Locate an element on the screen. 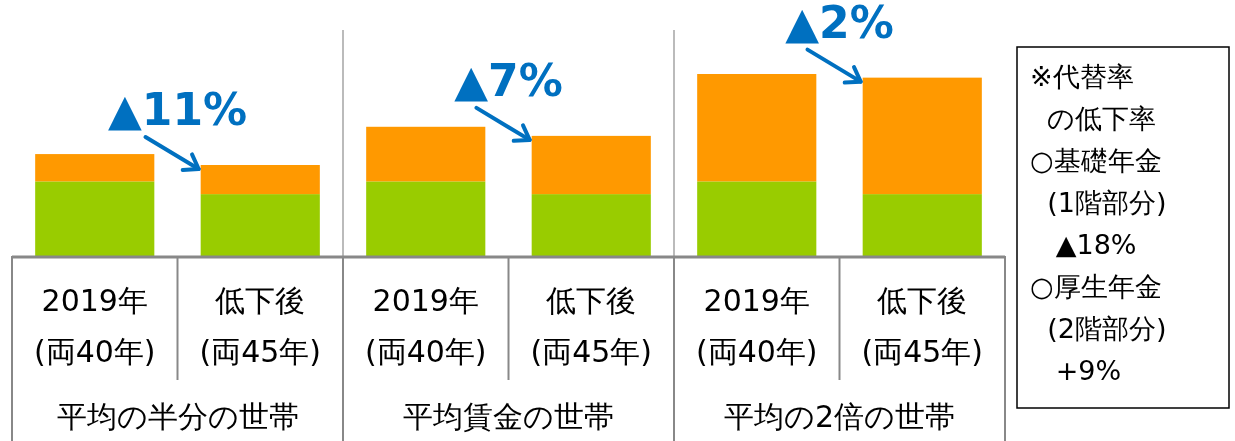 This screenshot has height=441, width=1235. text: 平均の半分の世帯 is located at coordinates (177, 416).